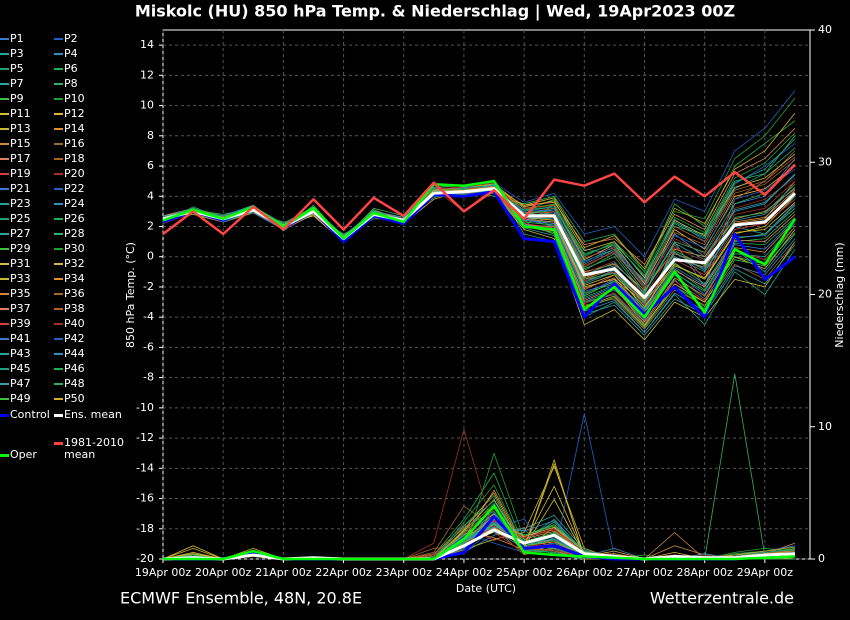 Image resolution: width=850 pixels, height=620 pixels. Describe the element at coordinates (36, 204) in the screenshot. I see `legend-item: P23` at that location.